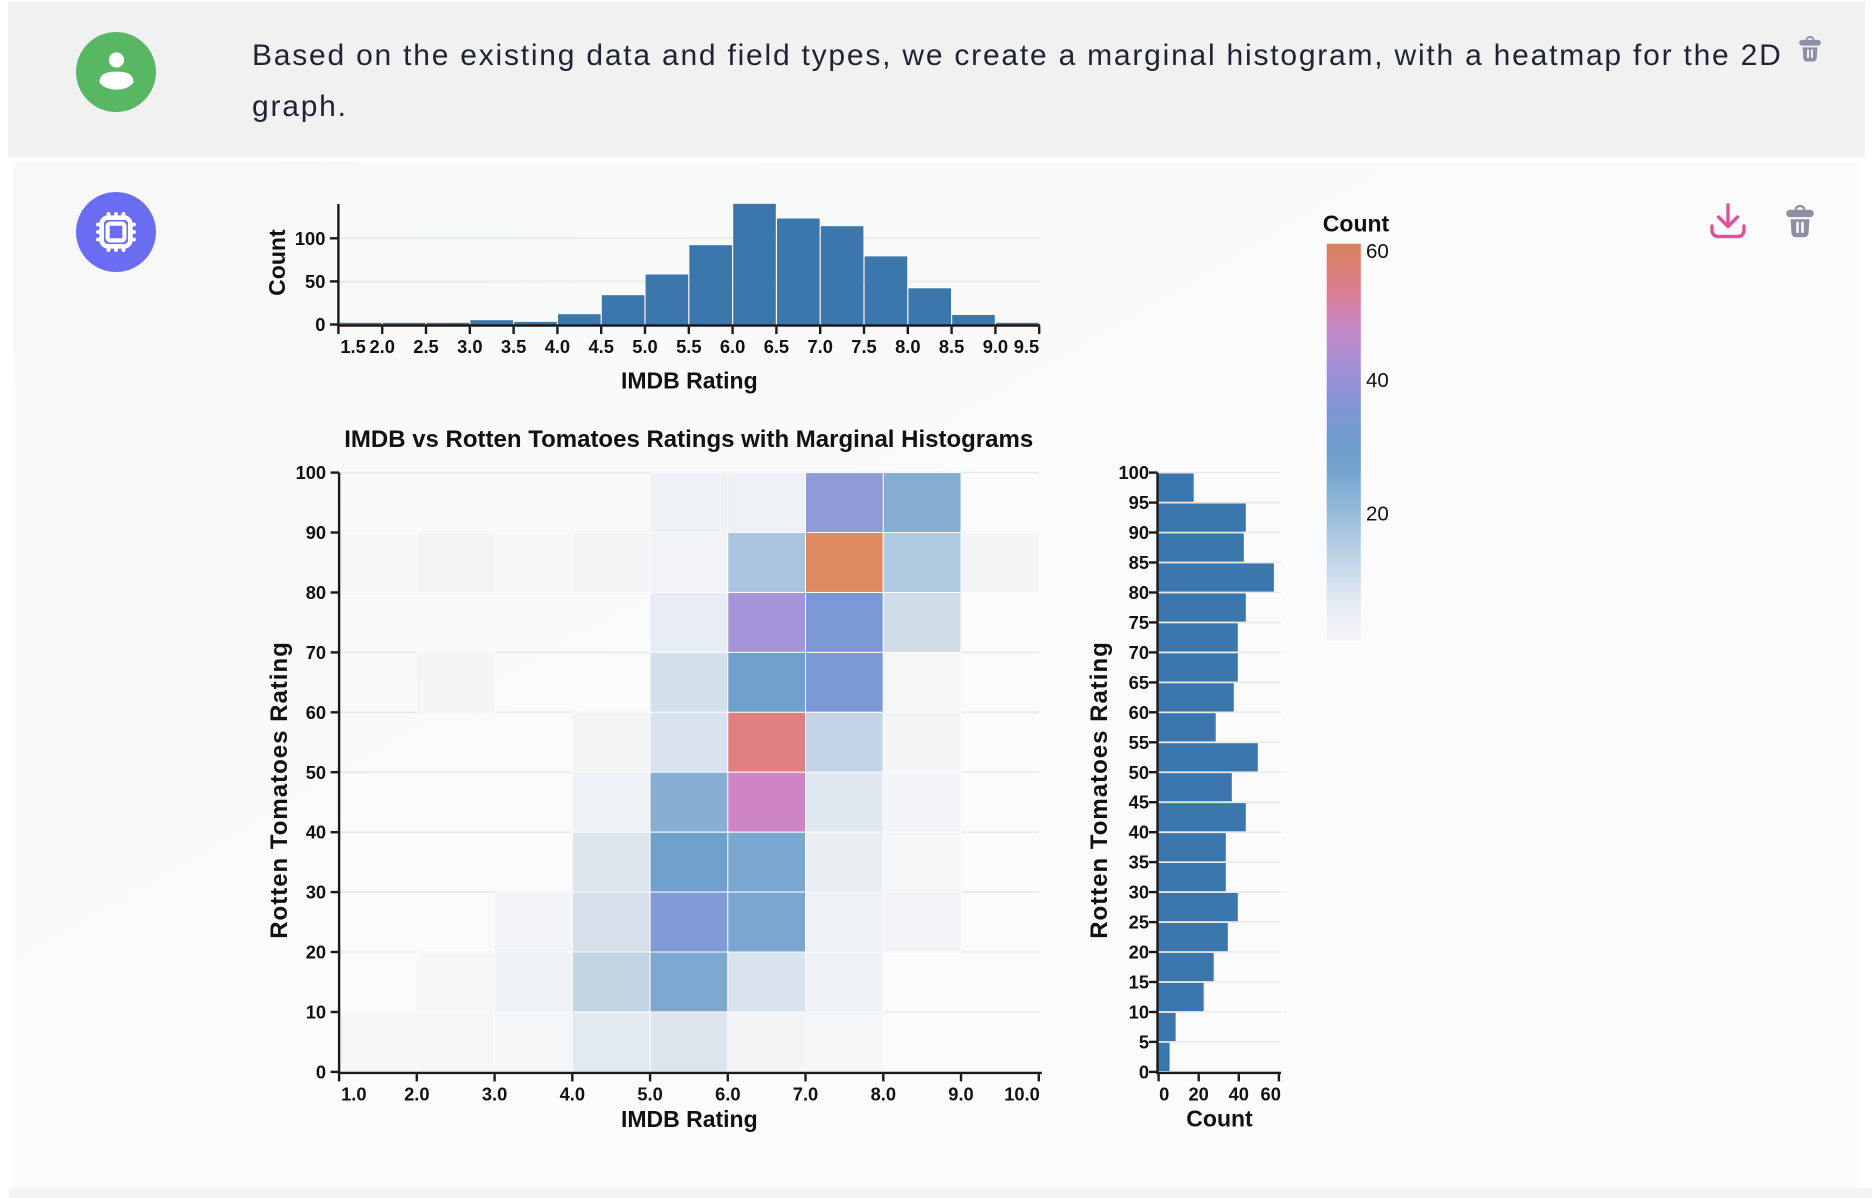 This screenshot has height=1198, width=1872. What do you see at coordinates (1139, 922) in the screenshot?
I see `svg-text: 25` at bounding box center [1139, 922].